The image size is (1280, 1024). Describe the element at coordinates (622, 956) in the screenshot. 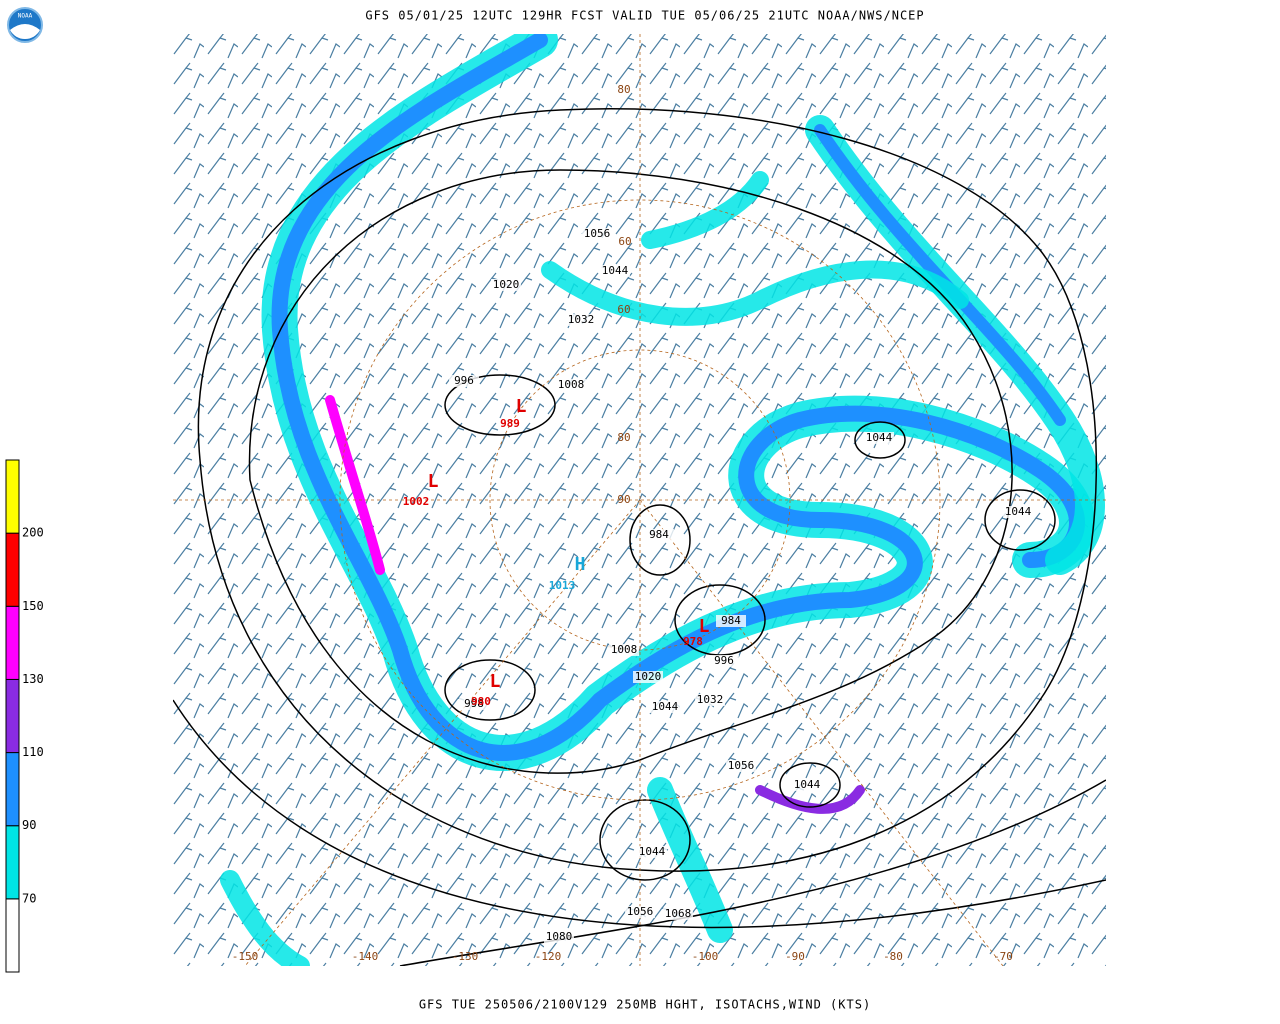

I see `longitude-labels: -150 -140 -130 -120 -100 -90 -80 -70` at that location.